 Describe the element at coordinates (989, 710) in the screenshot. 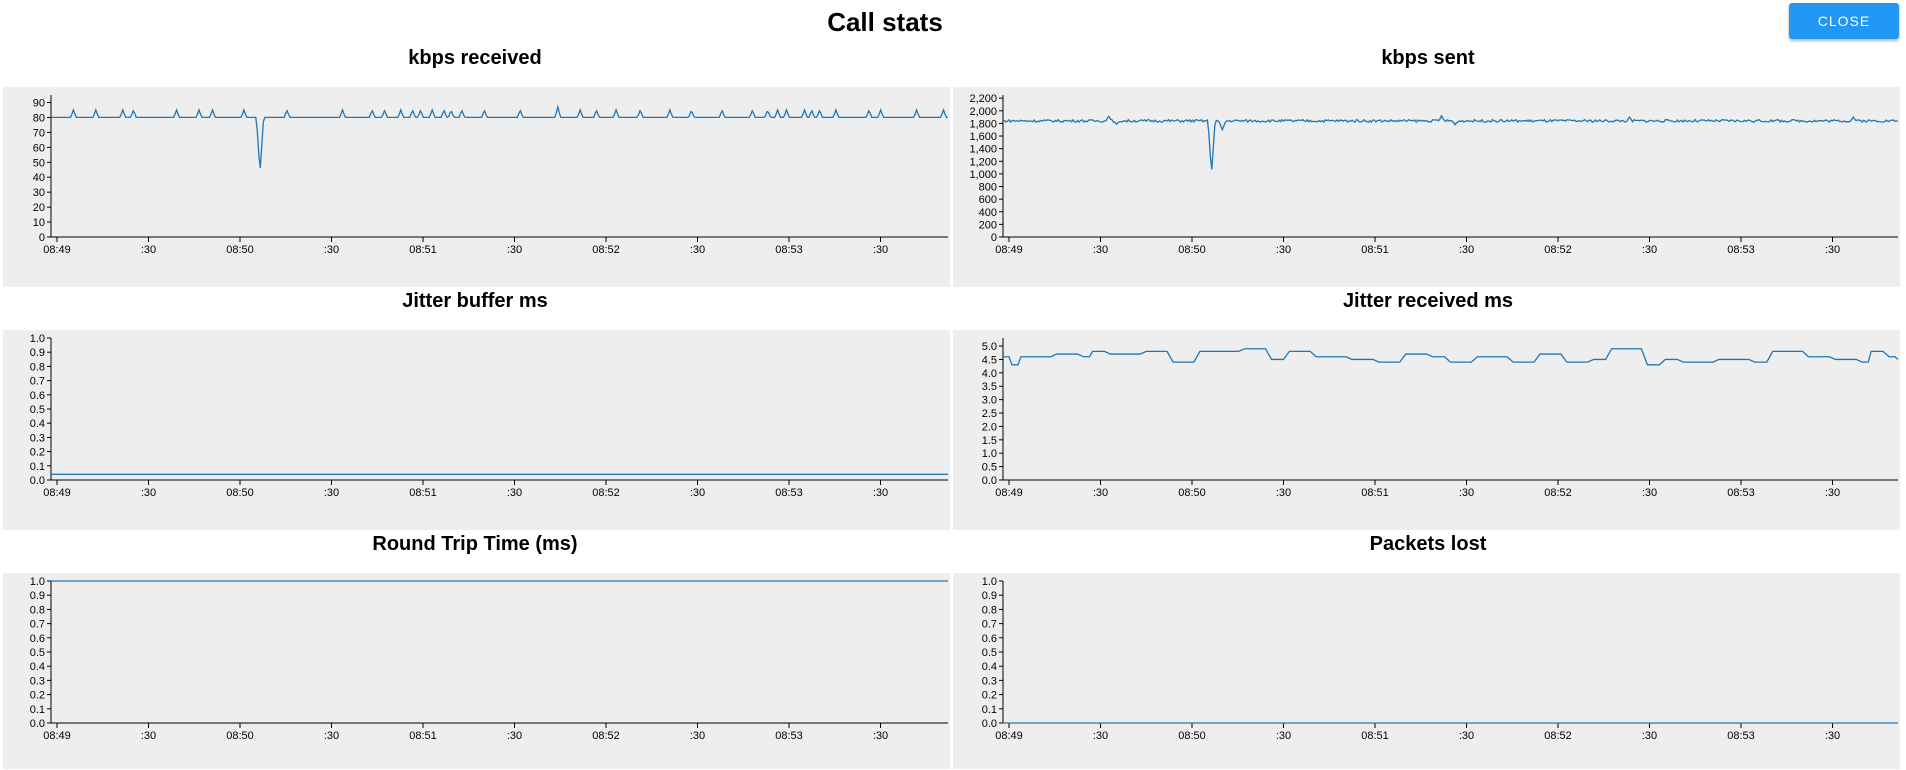

I see `y-tick-label: 0.1` at that location.